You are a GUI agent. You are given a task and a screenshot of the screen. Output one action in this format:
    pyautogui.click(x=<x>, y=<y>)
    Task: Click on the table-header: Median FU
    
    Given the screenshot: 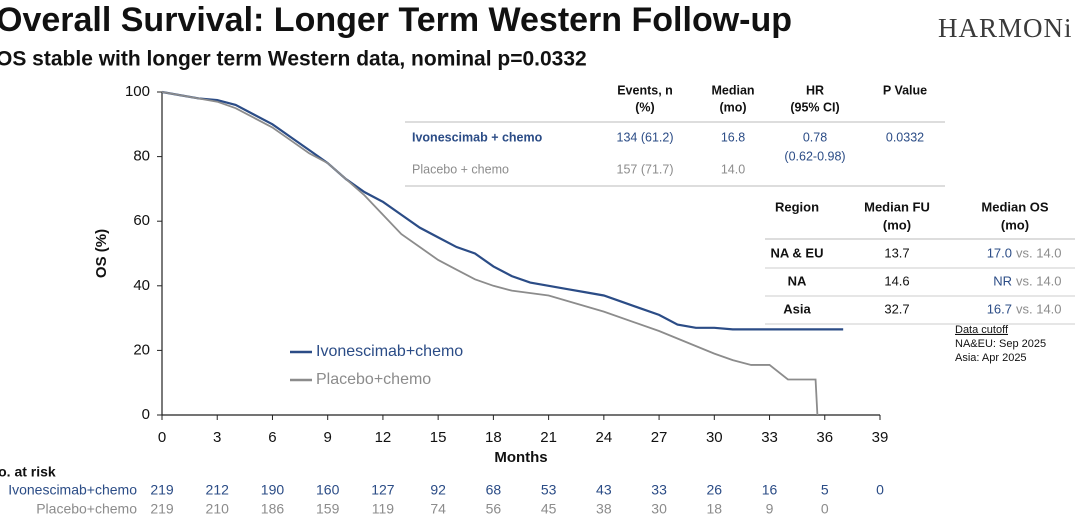 What is the action you would take?
    pyautogui.click(x=897, y=206)
    